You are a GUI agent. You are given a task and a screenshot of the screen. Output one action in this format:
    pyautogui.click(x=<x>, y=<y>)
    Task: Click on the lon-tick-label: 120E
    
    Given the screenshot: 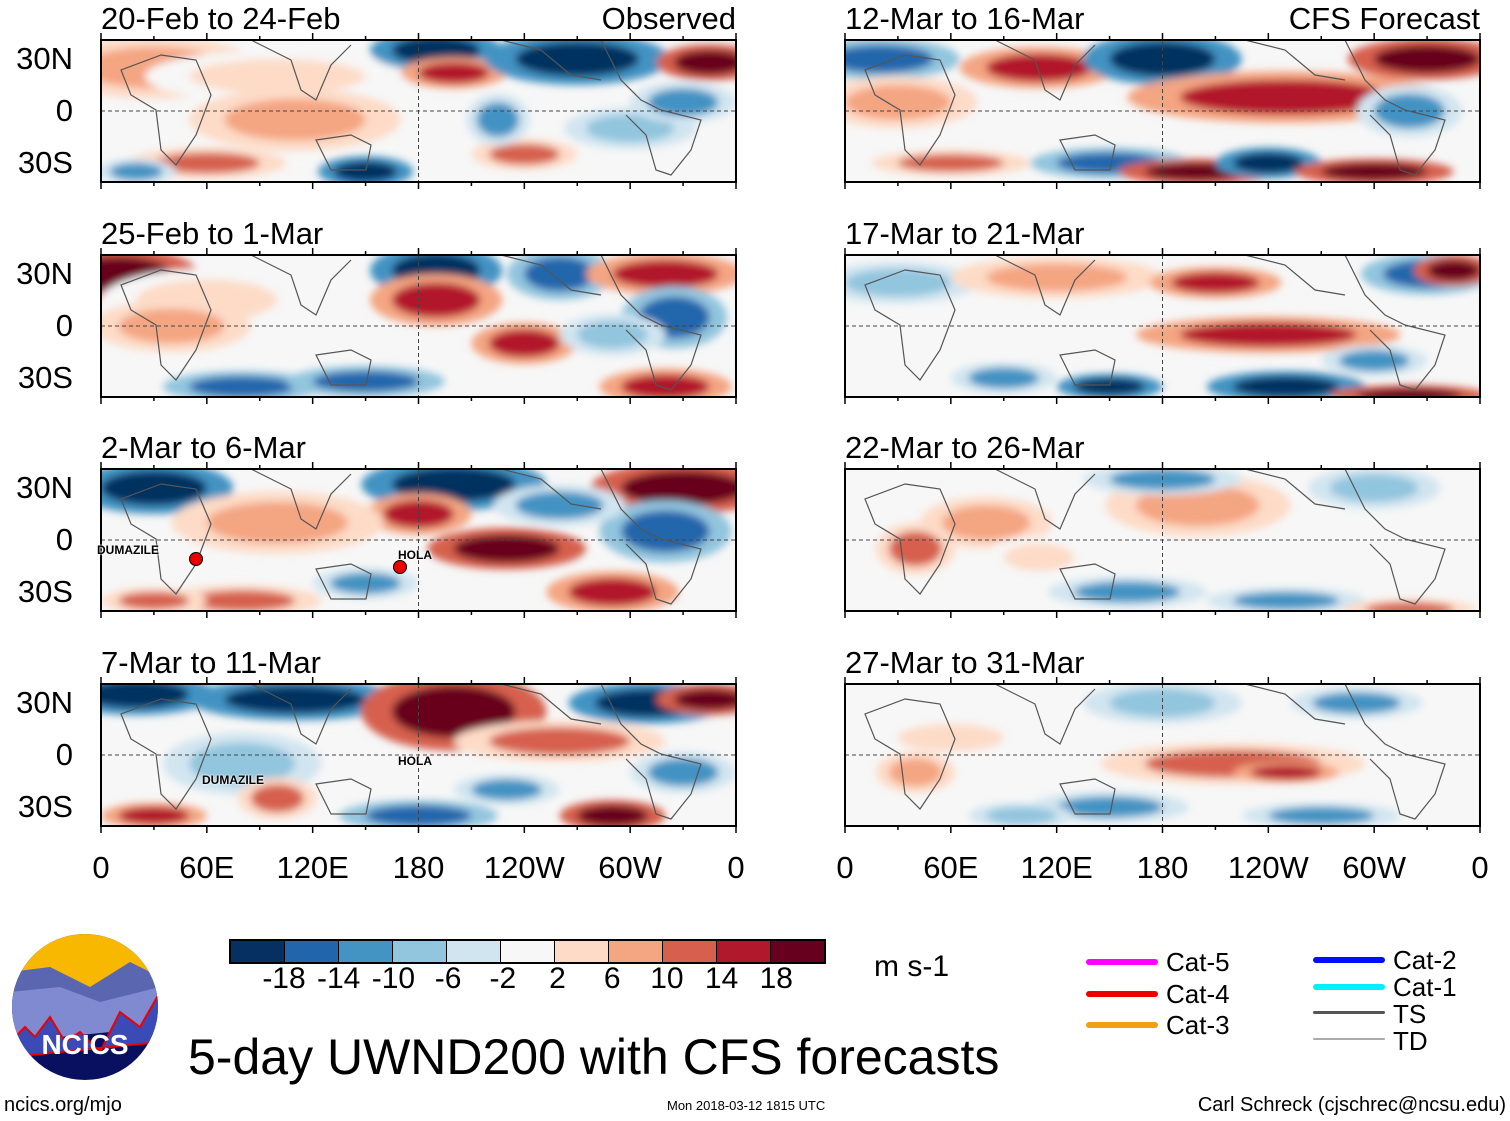 What is the action you would take?
    pyautogui.click(x=312, y=867)
    